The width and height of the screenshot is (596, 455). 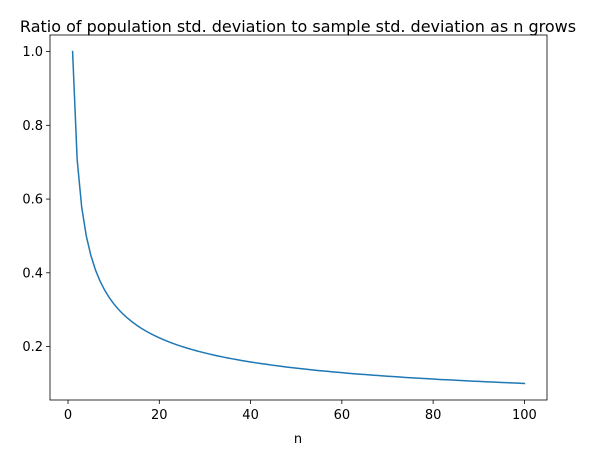 I want to click on x-tick-label: 0, so click(x=68, y=415).